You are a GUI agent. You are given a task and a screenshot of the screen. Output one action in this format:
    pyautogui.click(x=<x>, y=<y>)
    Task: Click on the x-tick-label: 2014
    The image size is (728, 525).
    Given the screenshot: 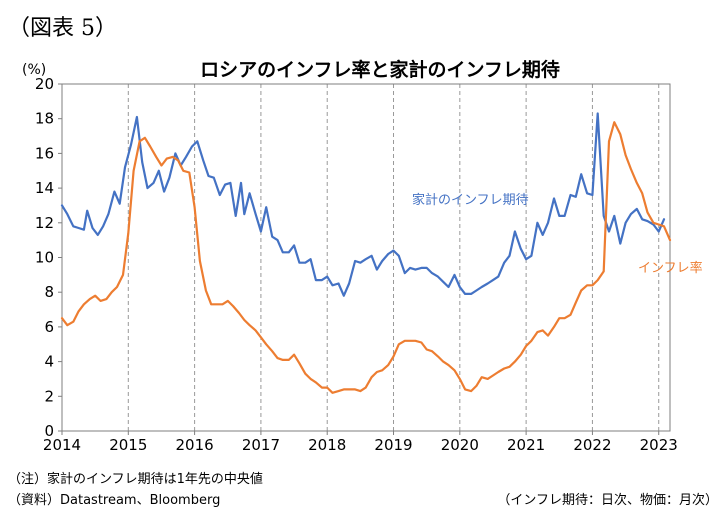 What is the action you would take?
    pyautogui.click(x=62, y=445)
    